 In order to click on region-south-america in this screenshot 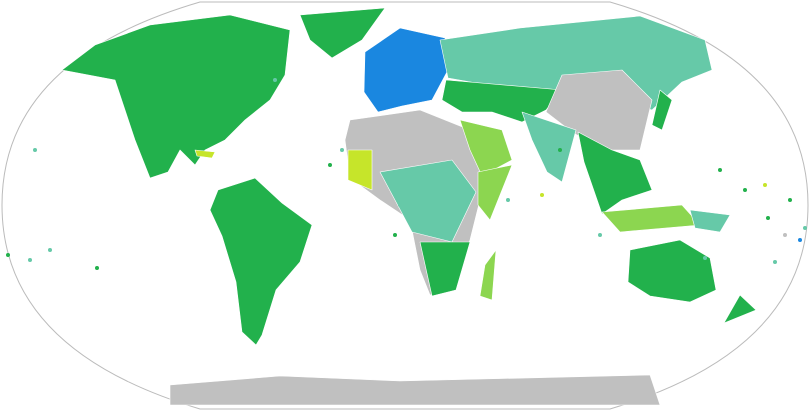, I will do `click(261, 261)`.